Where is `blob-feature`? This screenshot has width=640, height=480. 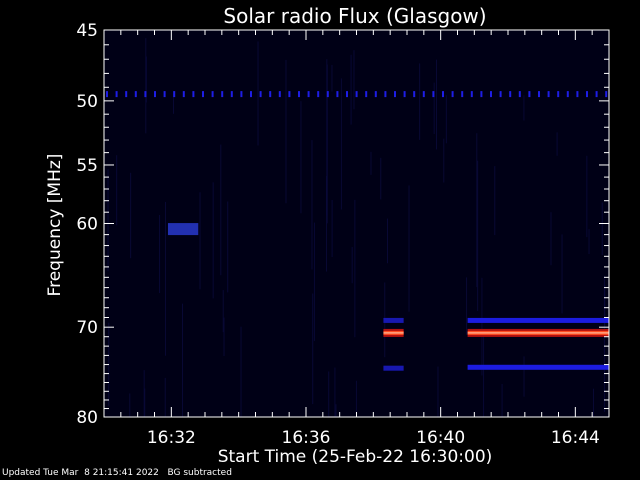 blob-feature is located at coordinates (183, 229).